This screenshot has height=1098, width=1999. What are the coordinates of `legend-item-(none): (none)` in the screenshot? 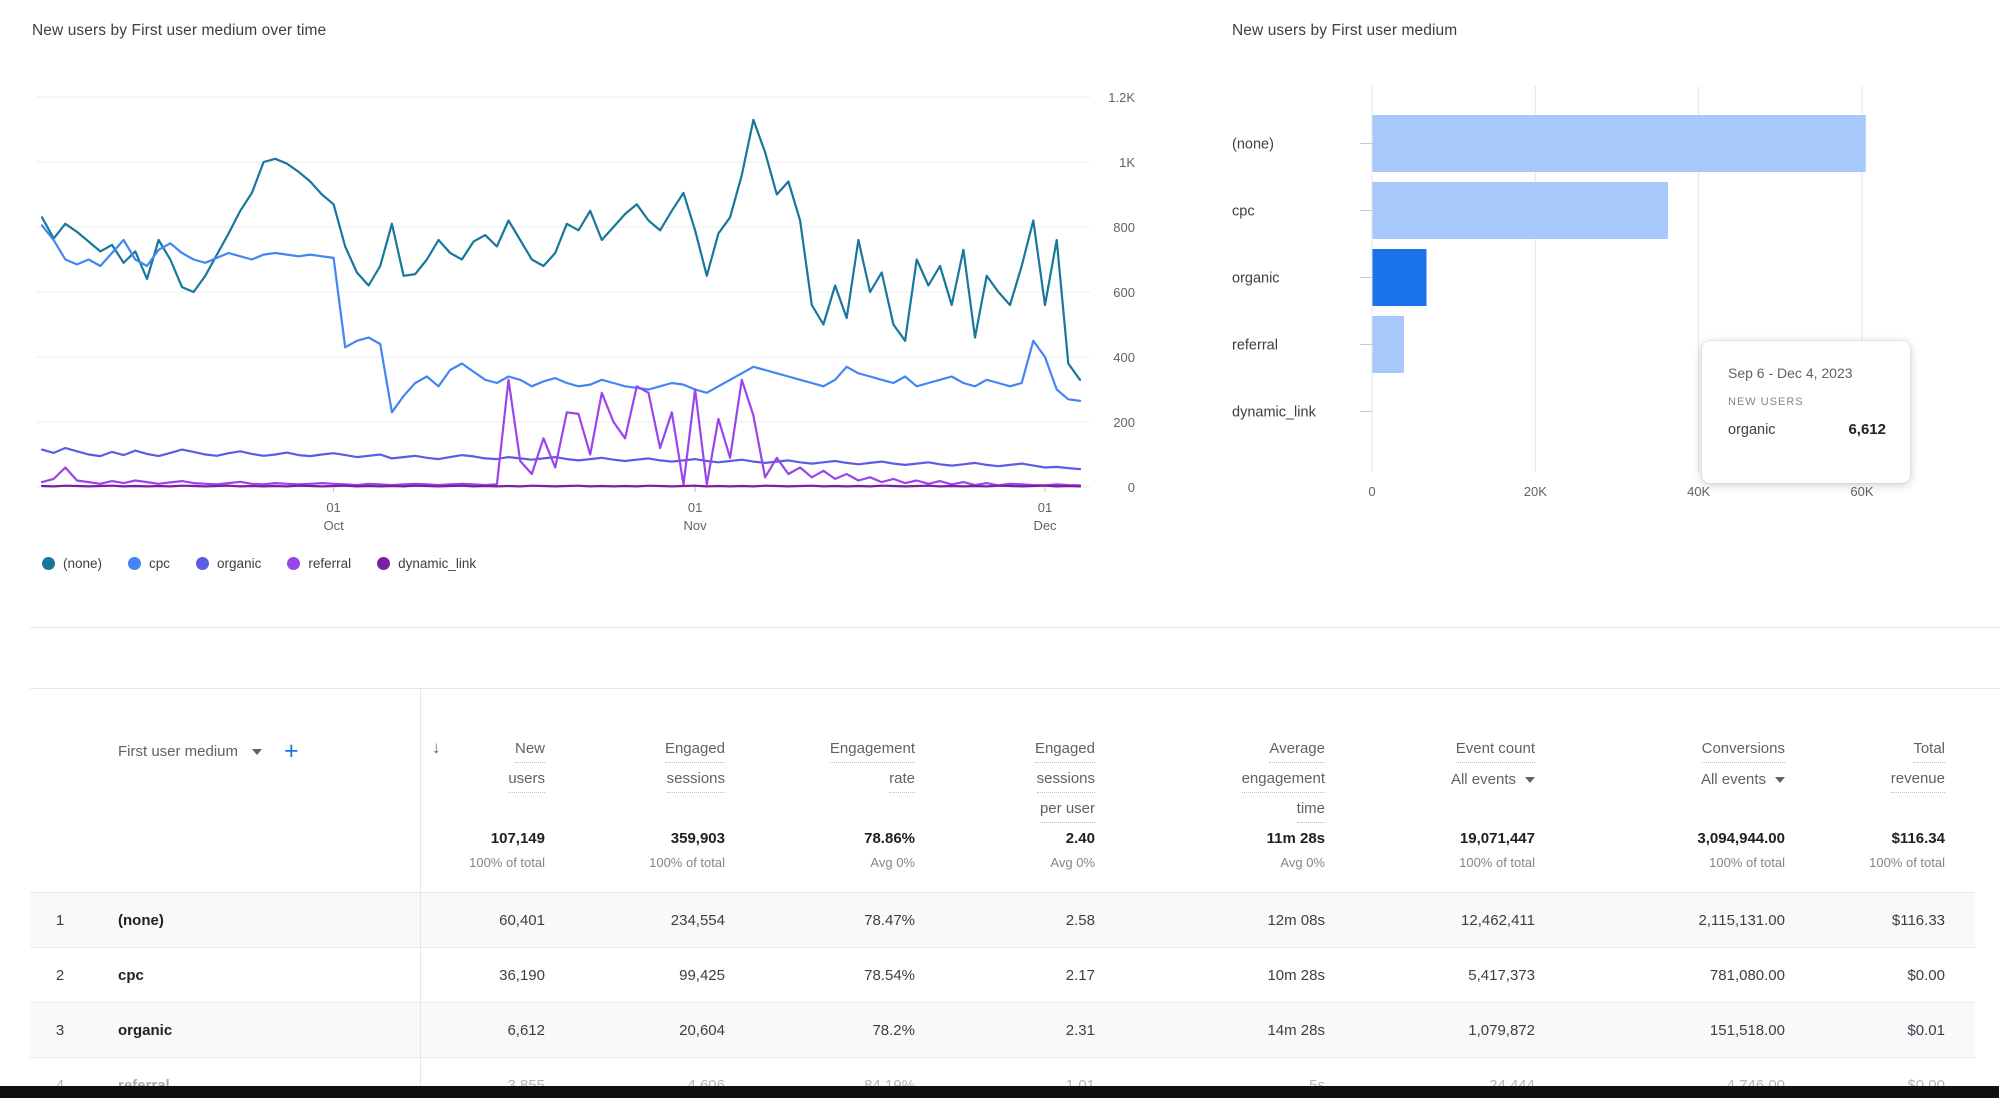 It's located at (72, 563).